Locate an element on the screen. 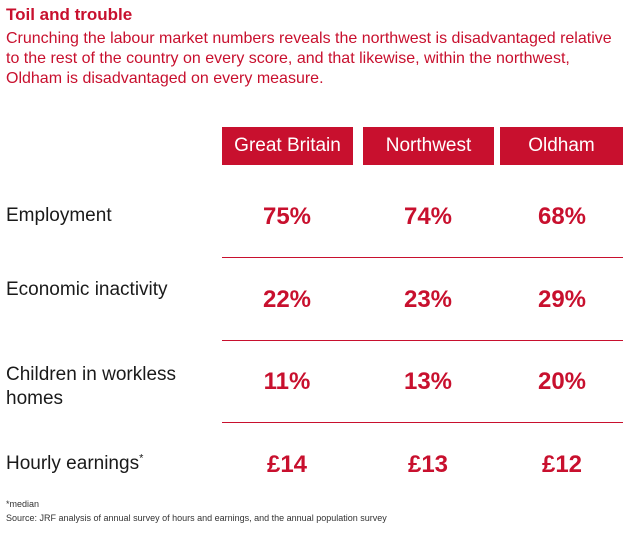 The image size is (630, 536). row-label-text: Hourly earnings is located at coordinates (73, 463).